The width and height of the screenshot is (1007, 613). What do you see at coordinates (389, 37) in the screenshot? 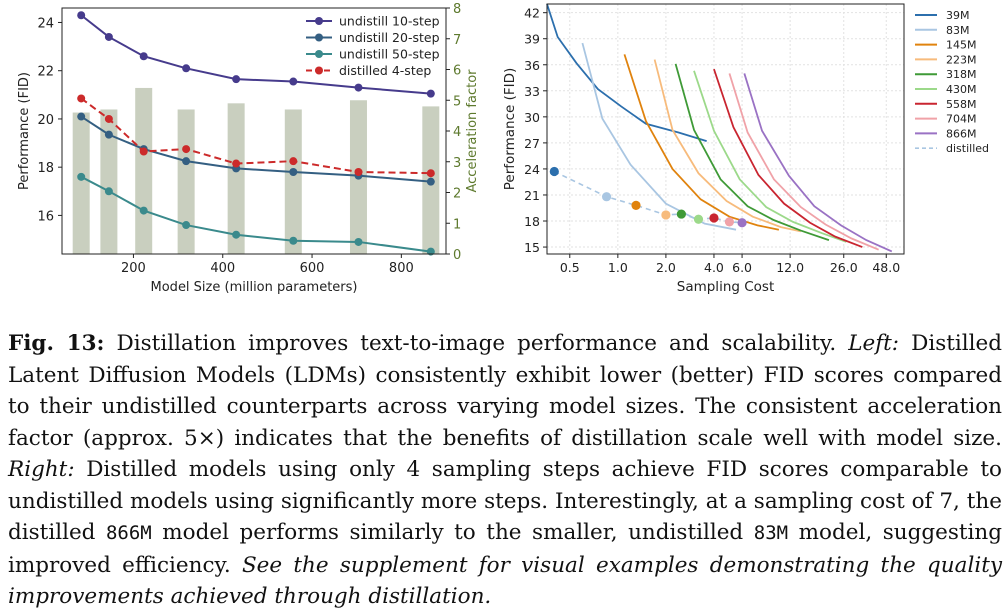
I see `legend-label: undistill 20-step` at bounding box center [389, 37].